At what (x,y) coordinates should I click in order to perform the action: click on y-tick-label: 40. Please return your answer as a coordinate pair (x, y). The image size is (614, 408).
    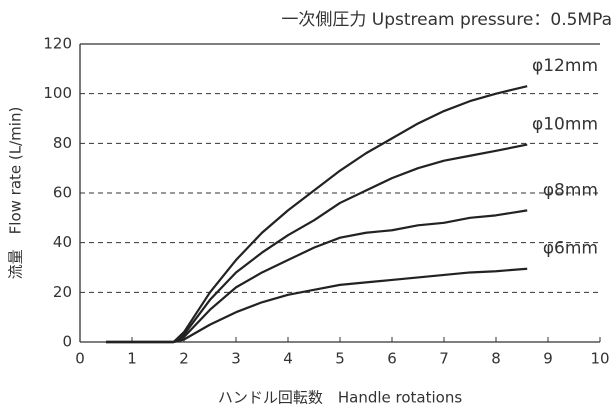
    Looking at the image, I should click on (62, 242).